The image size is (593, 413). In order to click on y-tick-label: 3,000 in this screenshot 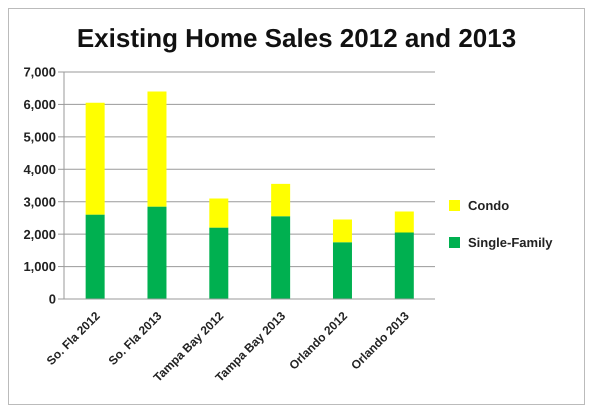, I will do `click(39, 202)`.